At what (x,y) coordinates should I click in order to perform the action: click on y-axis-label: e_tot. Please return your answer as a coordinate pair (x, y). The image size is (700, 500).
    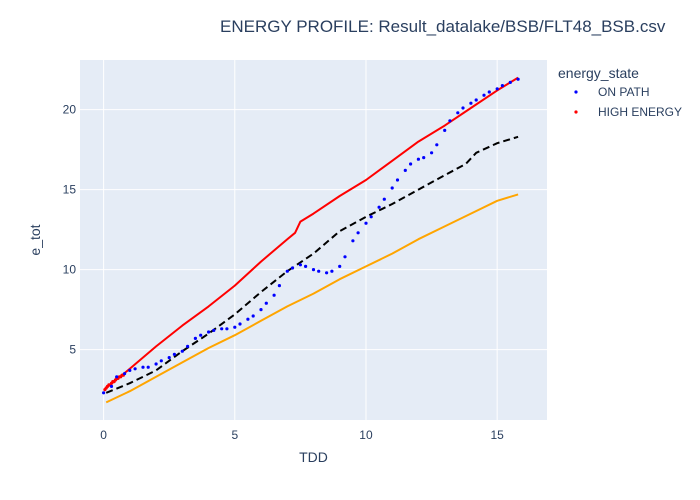
    Looking at the image, I should click on (35, 239).